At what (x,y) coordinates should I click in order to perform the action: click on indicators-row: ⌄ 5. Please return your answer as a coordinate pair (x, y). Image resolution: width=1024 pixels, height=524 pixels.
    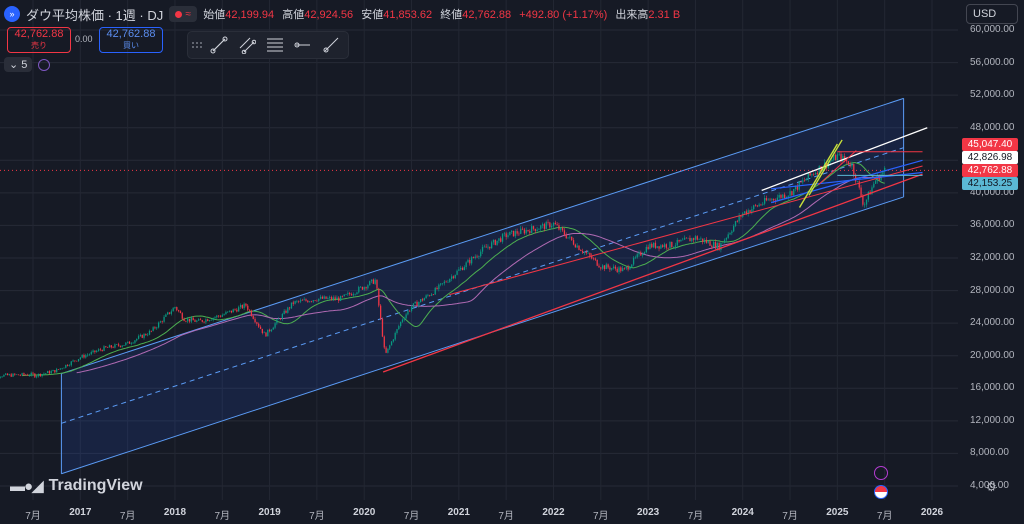
    Looking at the image, I should click on (27, 64).